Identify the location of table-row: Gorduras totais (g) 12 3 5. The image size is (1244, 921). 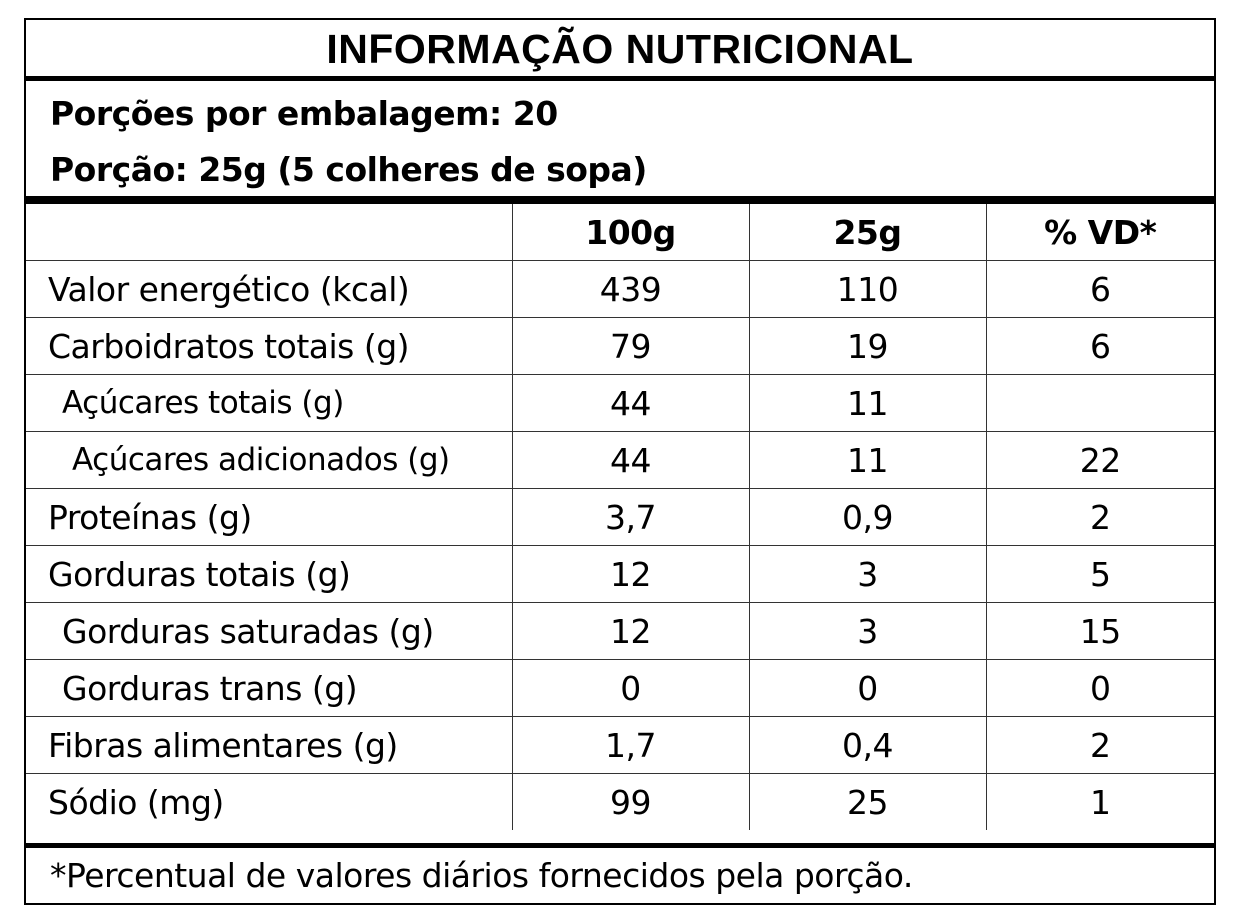
(620, 574).